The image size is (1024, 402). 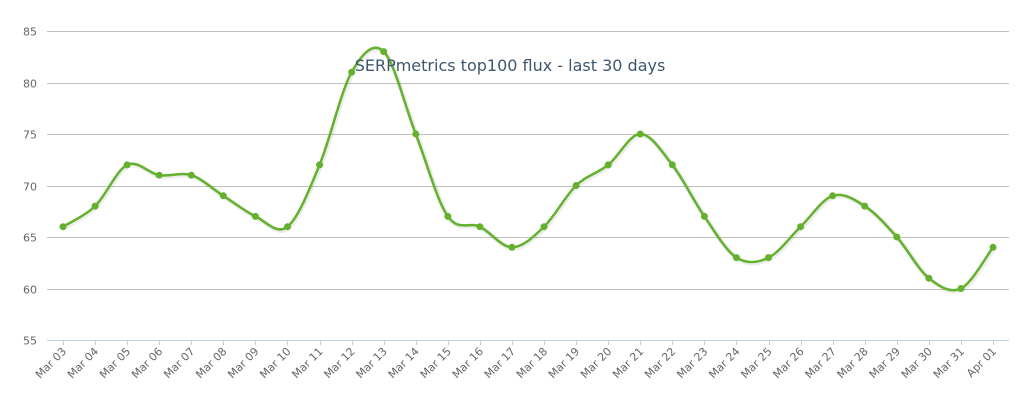 What do you see at coordinates (532, 363) in the screenshot?
I see `x-tick-label: Mar 18` at bounding box center [532, 363].